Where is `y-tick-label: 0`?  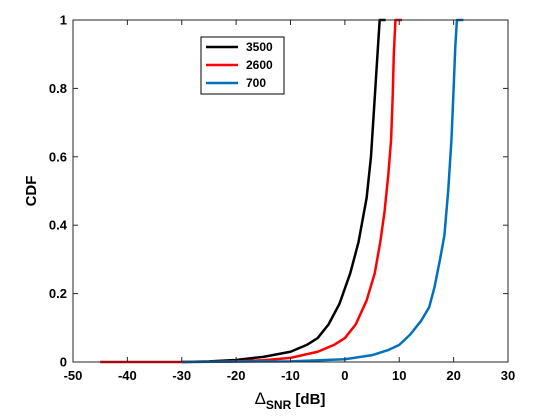
y-tick-label: 0 is located at coordinates (63, 362).